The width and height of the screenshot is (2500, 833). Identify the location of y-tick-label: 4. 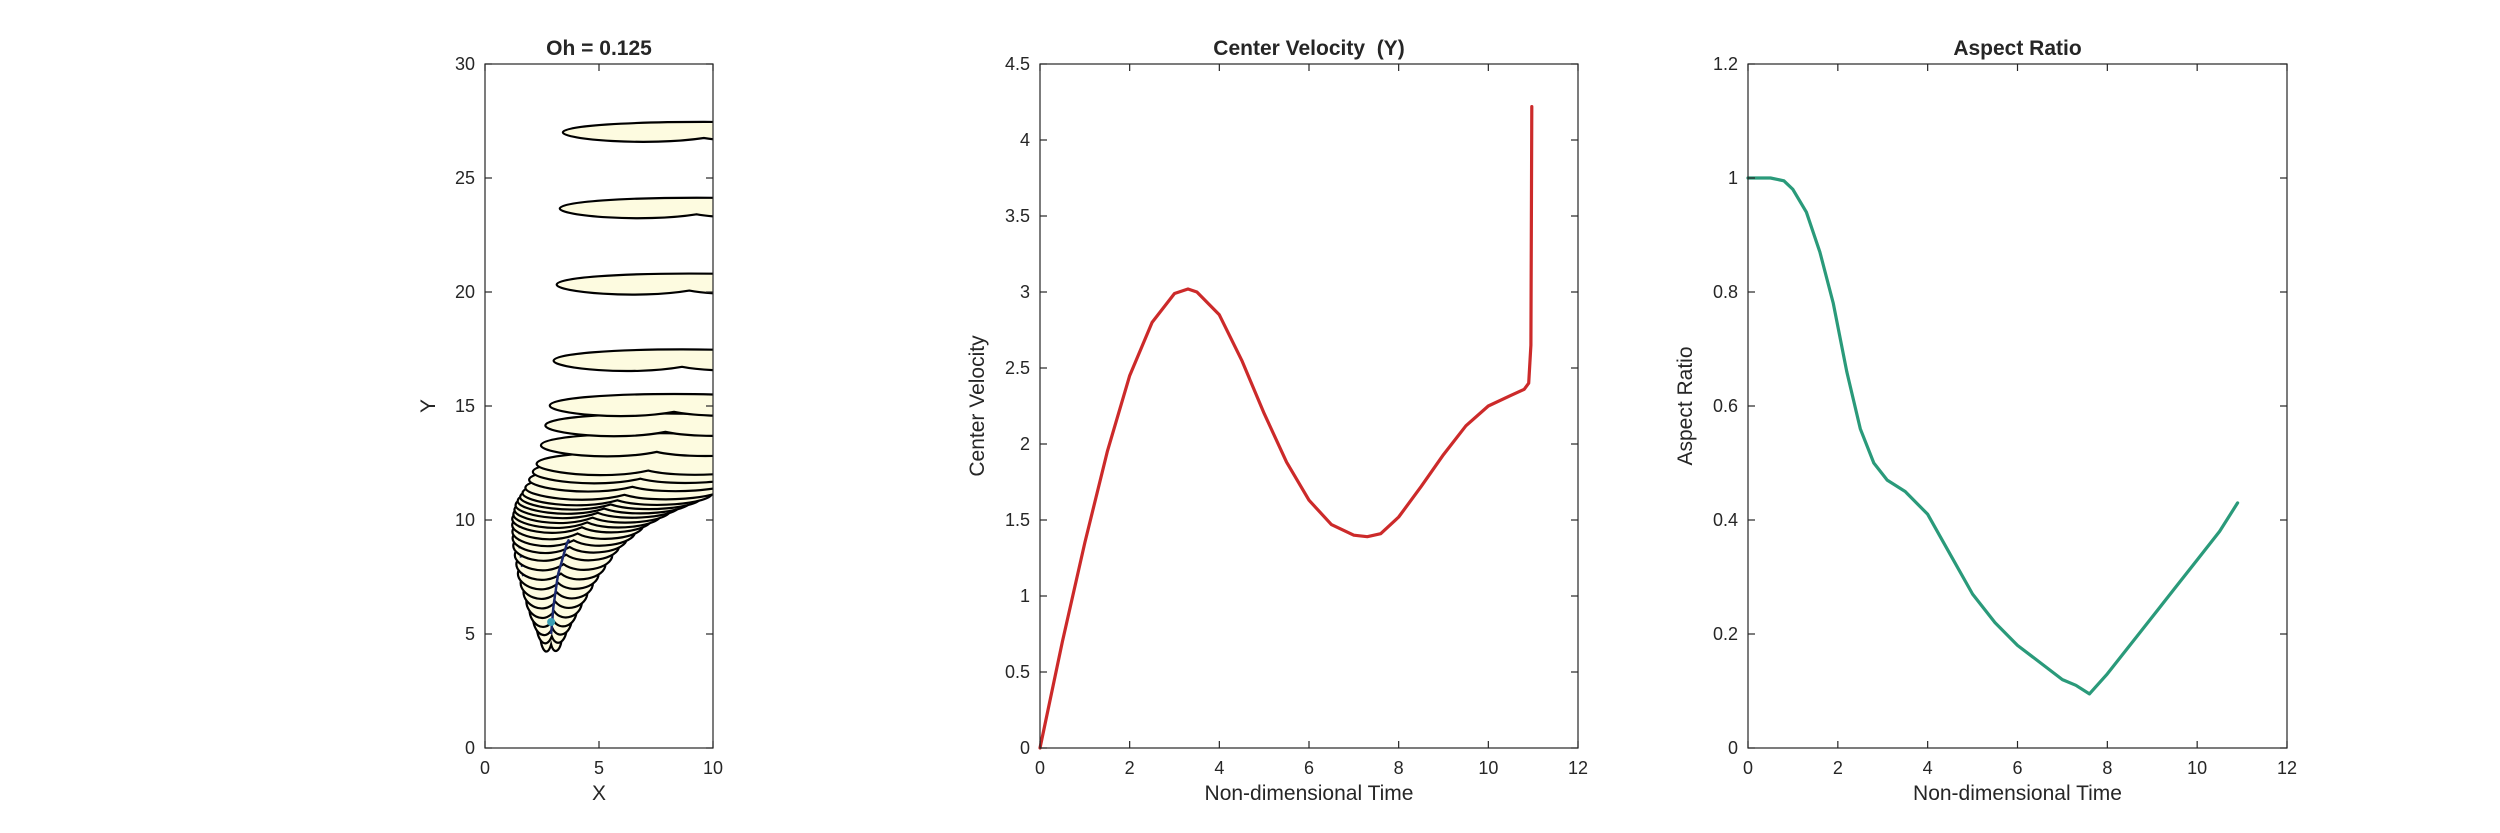
(1025, 140).